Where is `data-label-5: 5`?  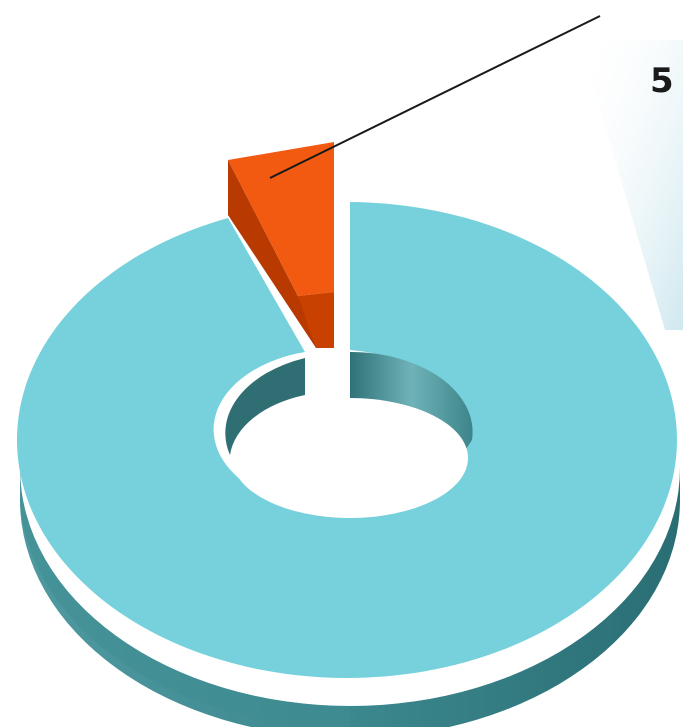
data-label-5: 5 is located at coordinates (662, 81).